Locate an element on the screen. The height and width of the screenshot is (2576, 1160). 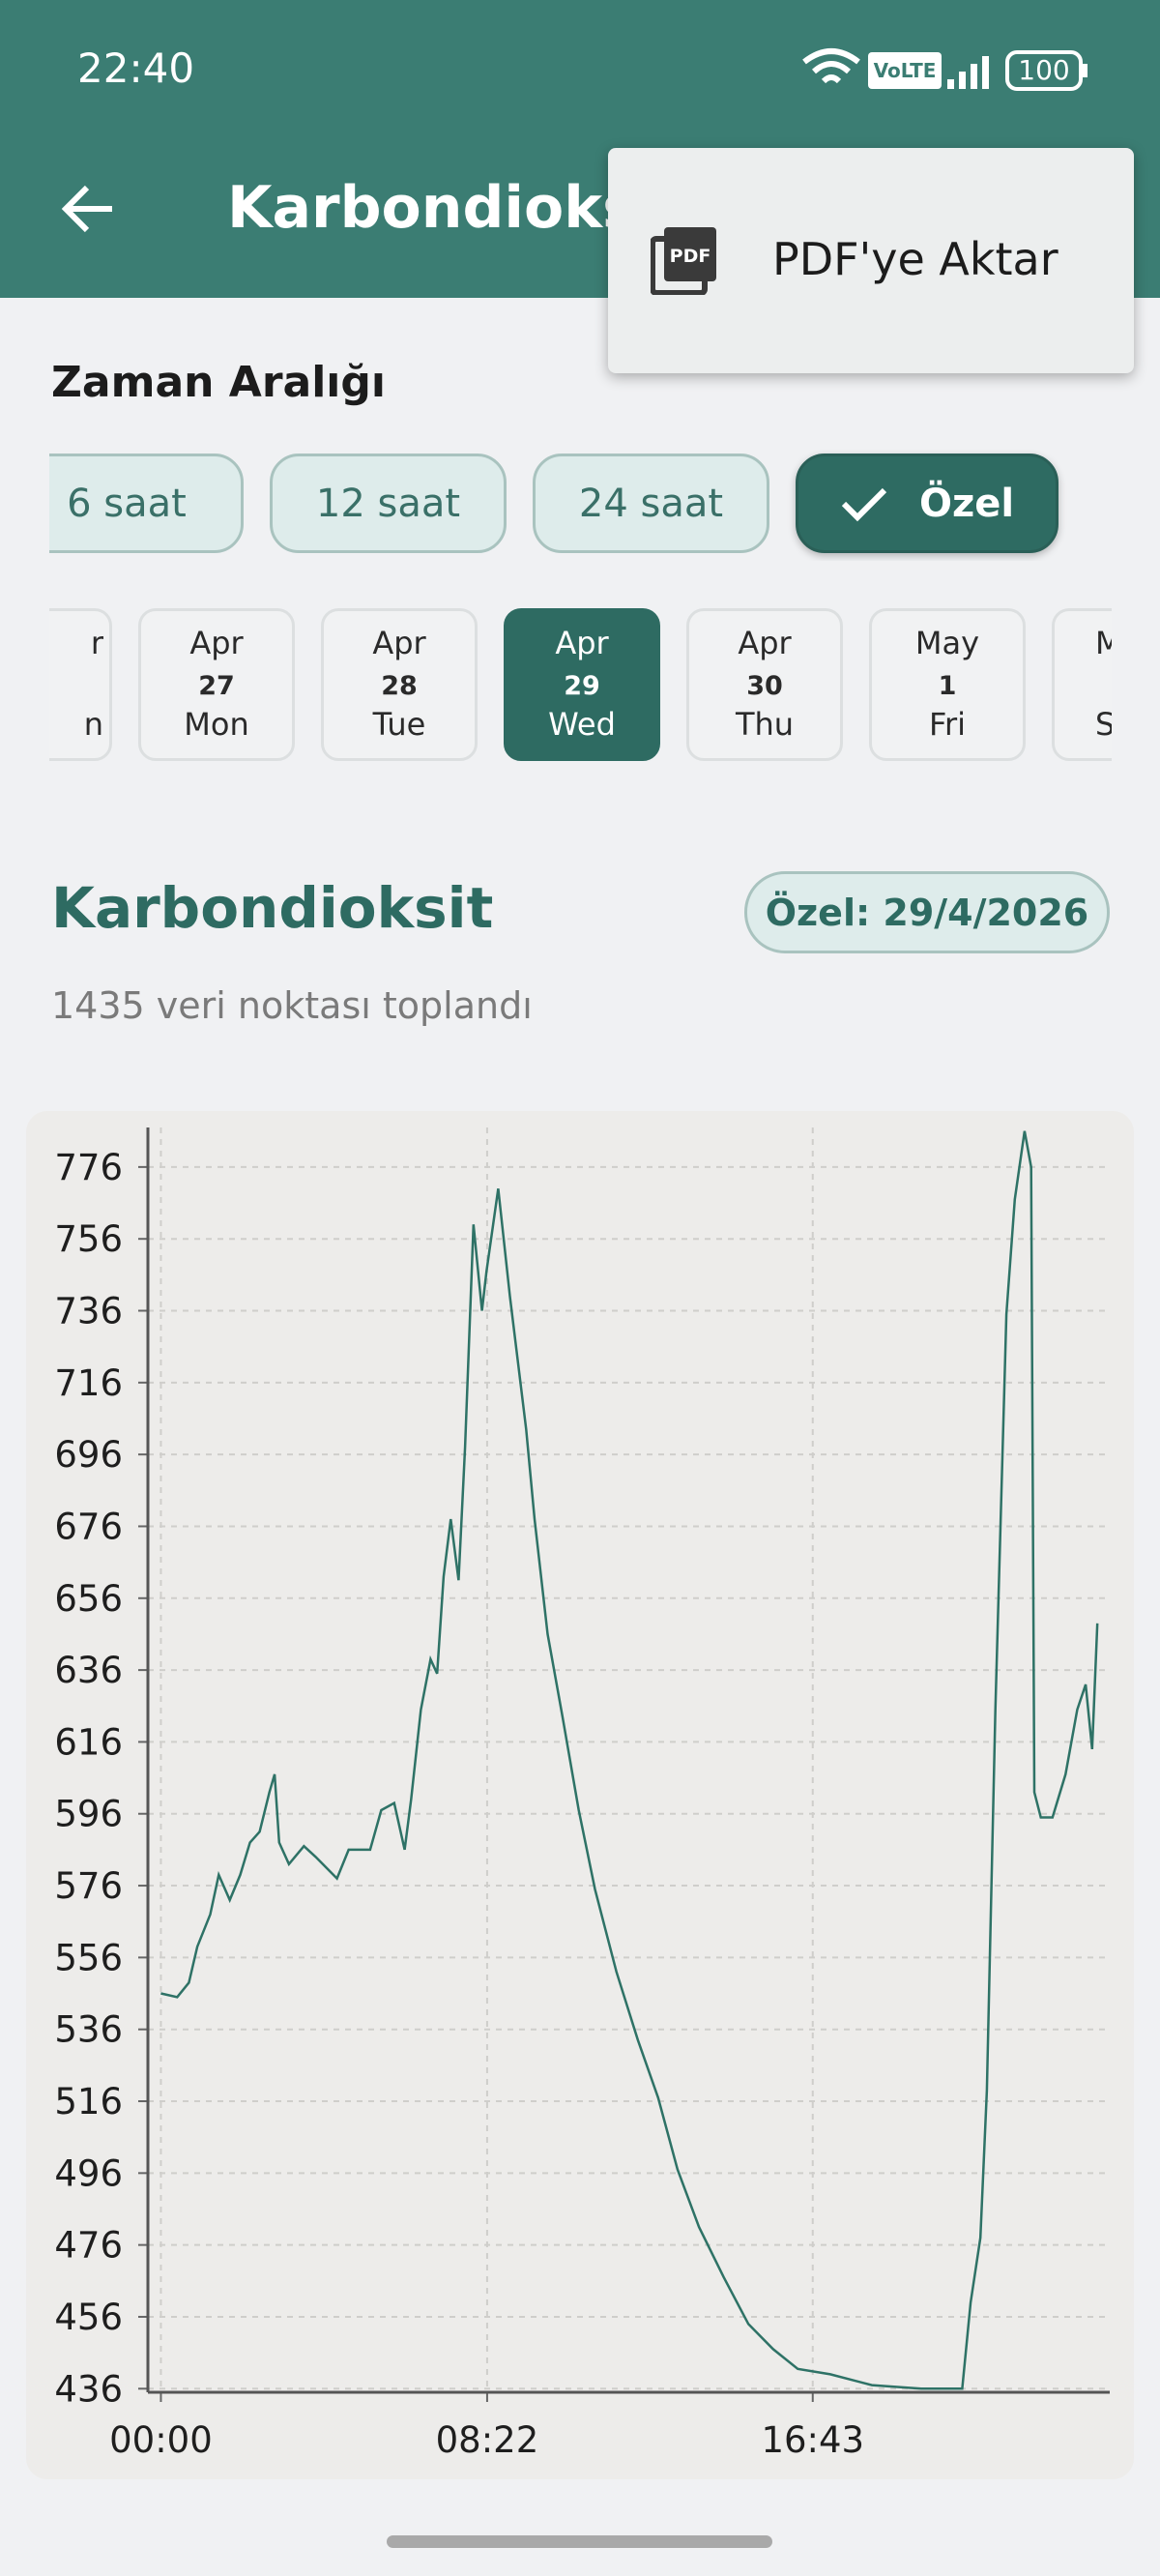
volte: VoLTE is located at coordinates (905, 70).